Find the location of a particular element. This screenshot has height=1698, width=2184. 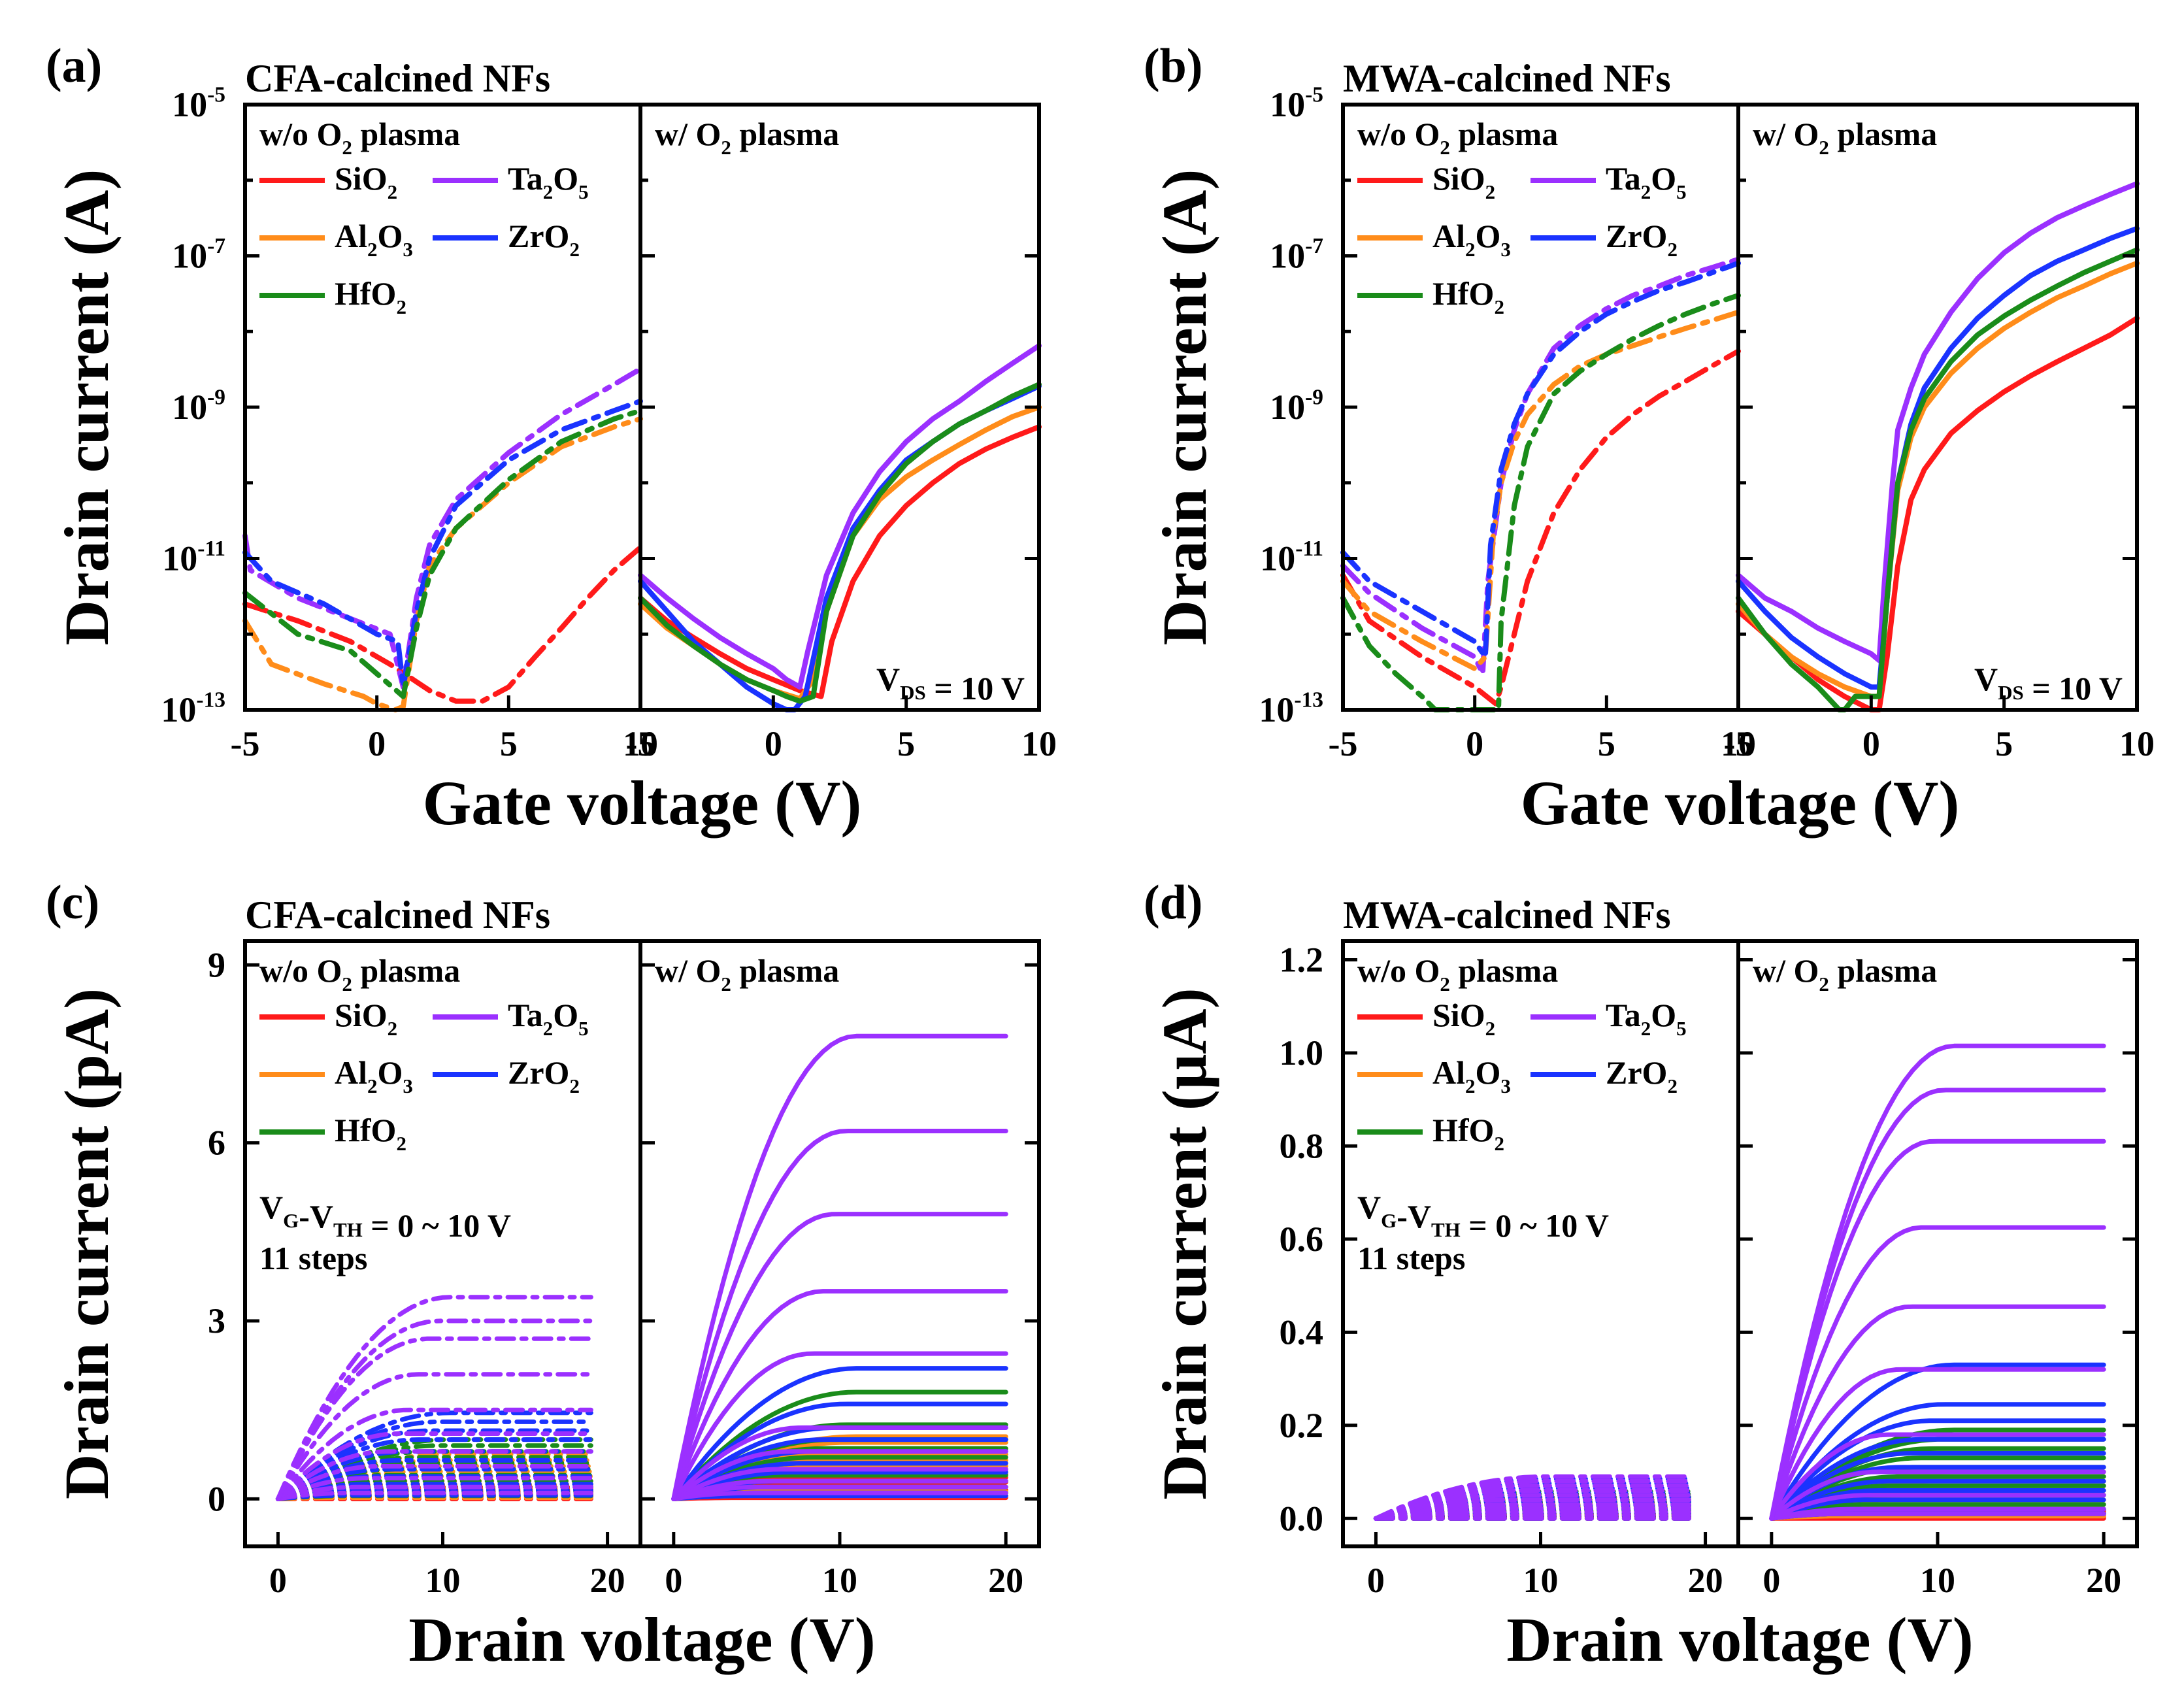

panel-label: (a) is located at coordinates (74, 66).